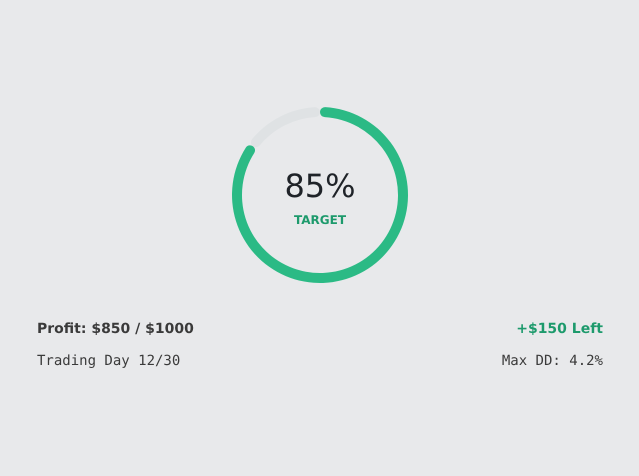 The image size is (639, 476). What do you see at coordinates (560, 329) in the screenshot?
I see `text: +$150 Left` at bounding box center [560, 329].